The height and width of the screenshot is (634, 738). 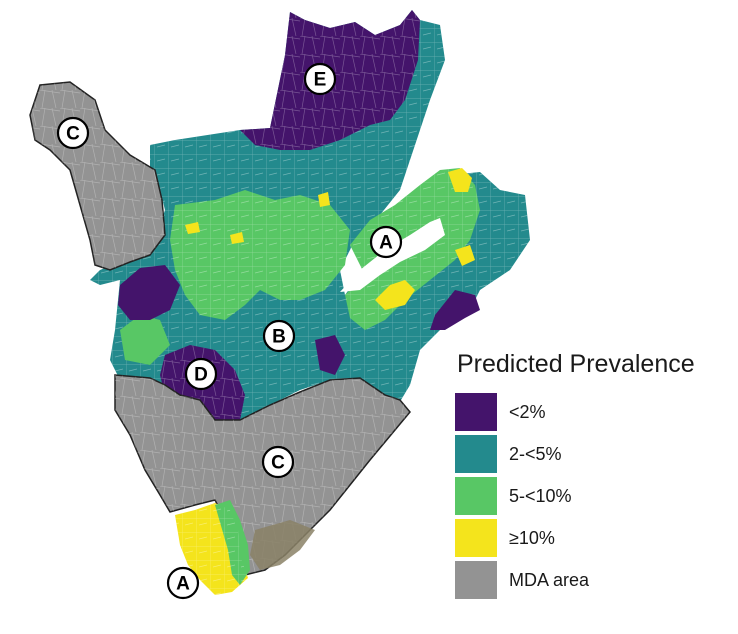 I want to click on legend-label: ≥10%, so click(x=532, y=537).